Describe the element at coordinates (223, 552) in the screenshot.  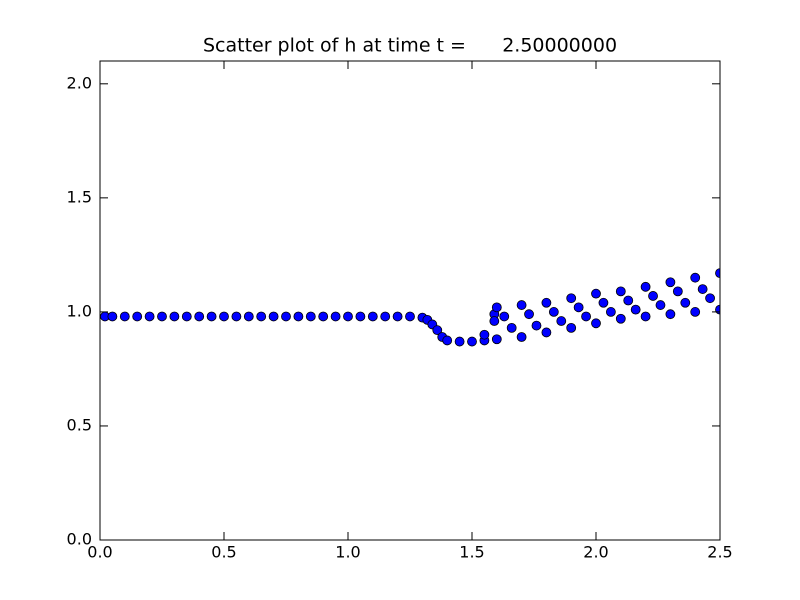
I see `x-tick-label: 0.5` at that location.